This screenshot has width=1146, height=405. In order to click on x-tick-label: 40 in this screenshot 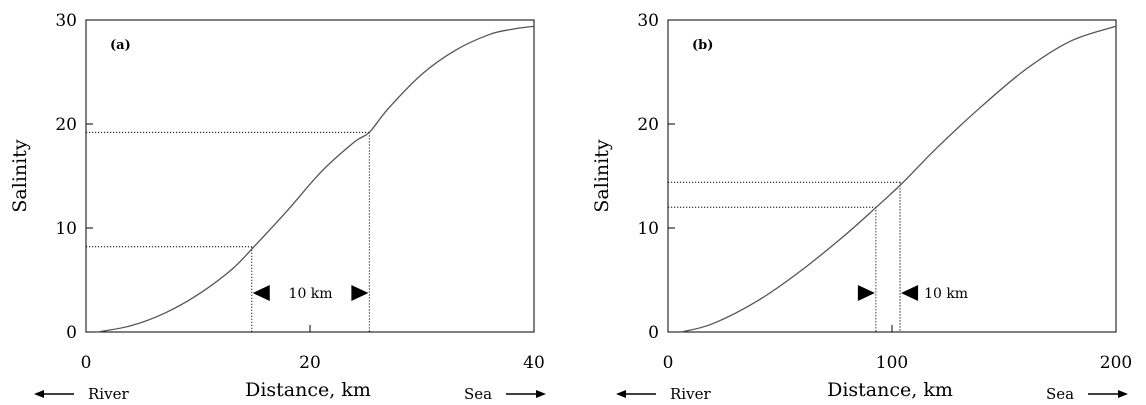, I will do `click(534, 363)`.